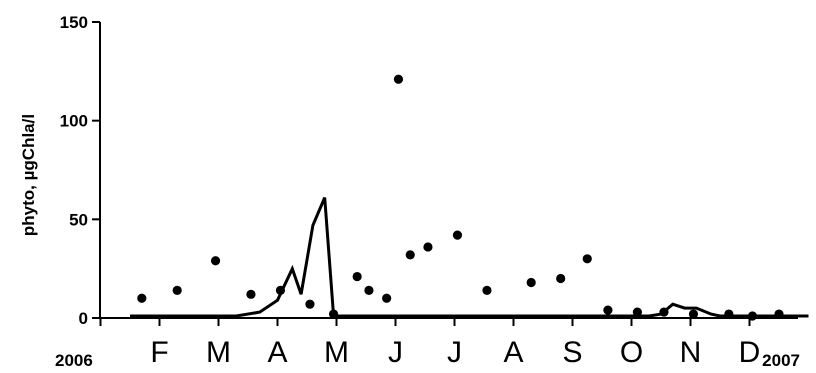 This screenshot has width=816, height=373. Describe the element at coordinates (28, 175) in the screenshot. I see `y-axis-label: phyto, µgChla/l` at that location.